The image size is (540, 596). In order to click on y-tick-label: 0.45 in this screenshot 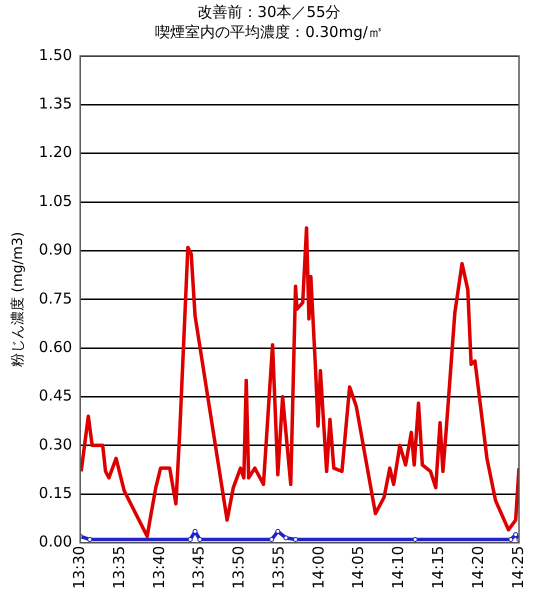, I will do `click(55, 395)`.